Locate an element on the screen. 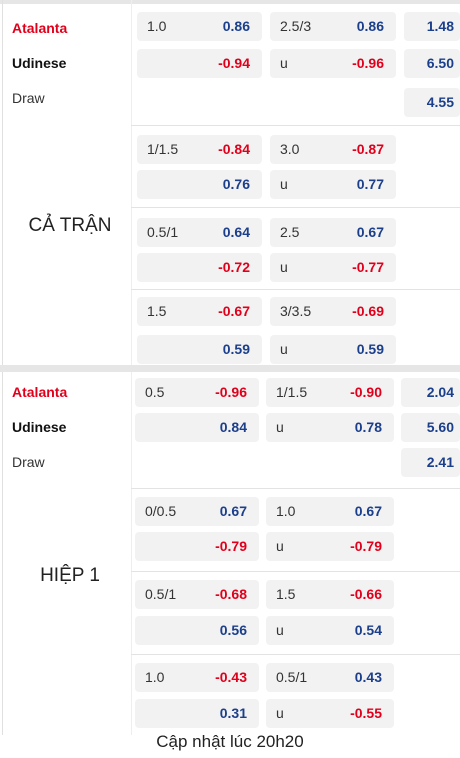 The image size is (460, 758). handicap-odds: 0.86 is located at coordinates (236, 26).